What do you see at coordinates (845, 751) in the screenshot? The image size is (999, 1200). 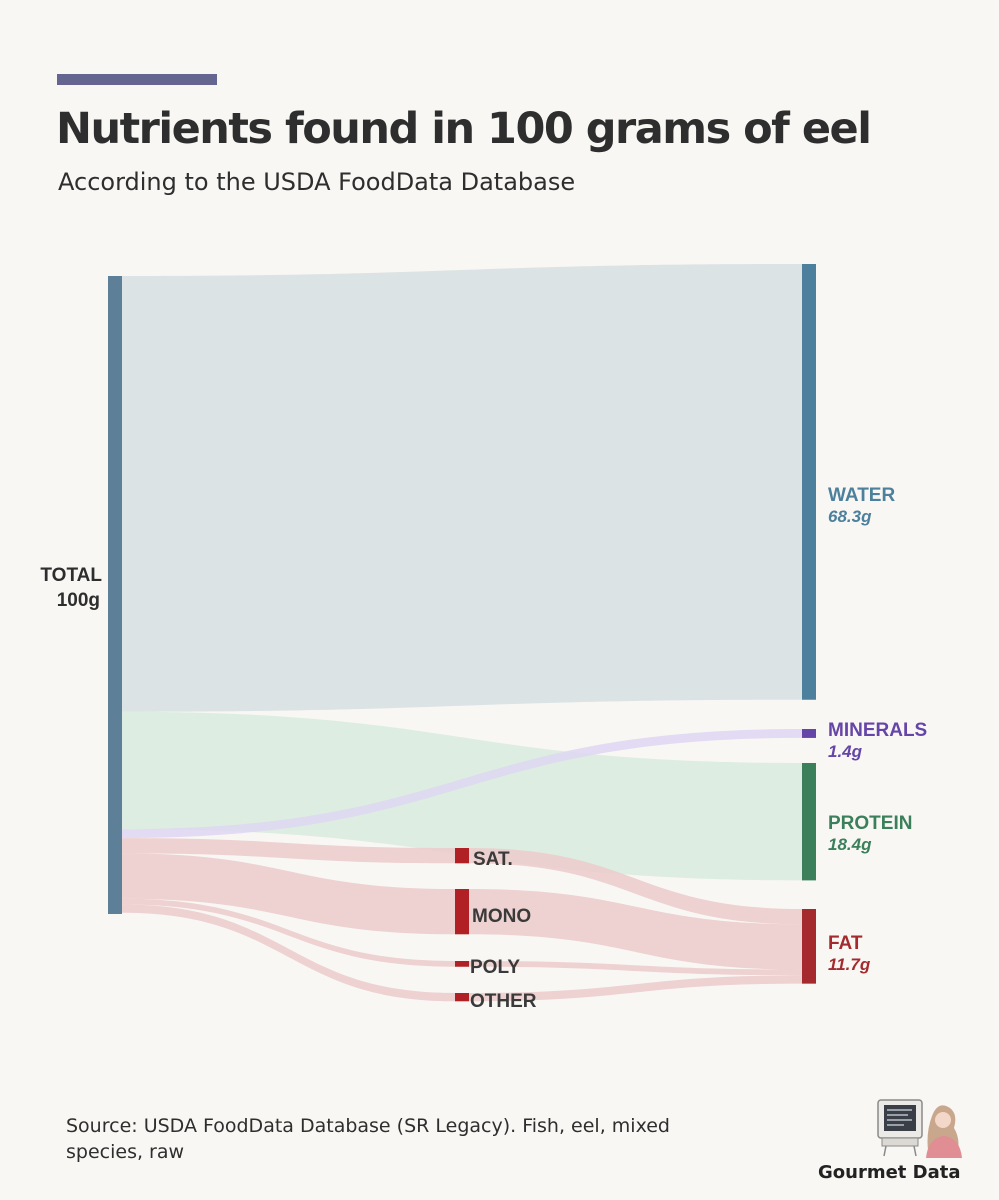 I see `minerals-value-label: 1.4g` at bounding box center [845, 751].